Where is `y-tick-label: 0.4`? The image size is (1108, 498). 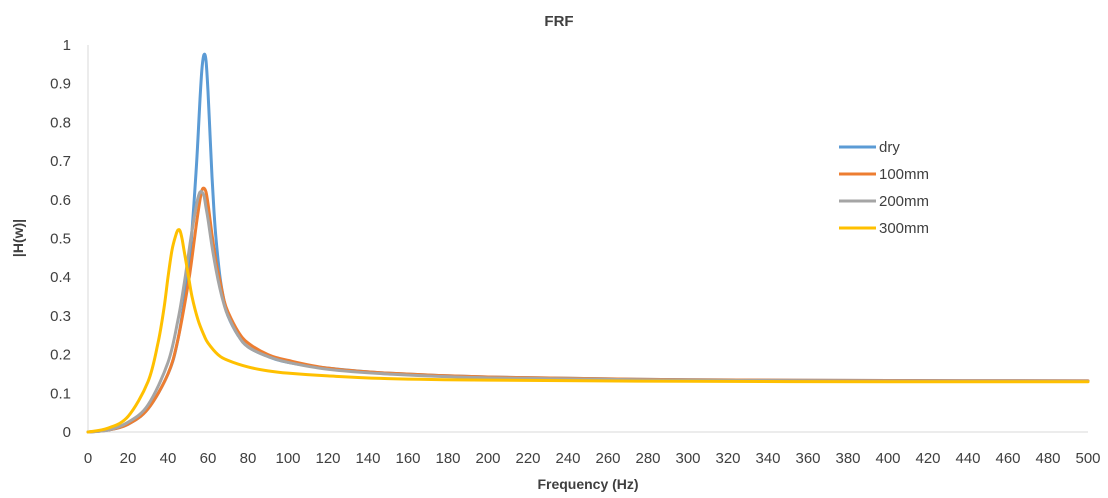 y-tick-label: 0.4 is located at coordinates (60, 277).